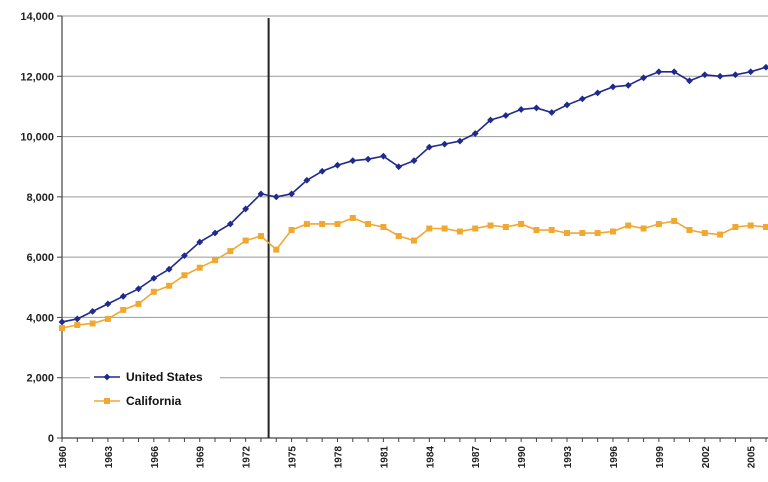 The image size is (768, 482). Describe the element at coordinates (63, 457) in the screenshot. I see `x-tick-label: 1960` at that location.